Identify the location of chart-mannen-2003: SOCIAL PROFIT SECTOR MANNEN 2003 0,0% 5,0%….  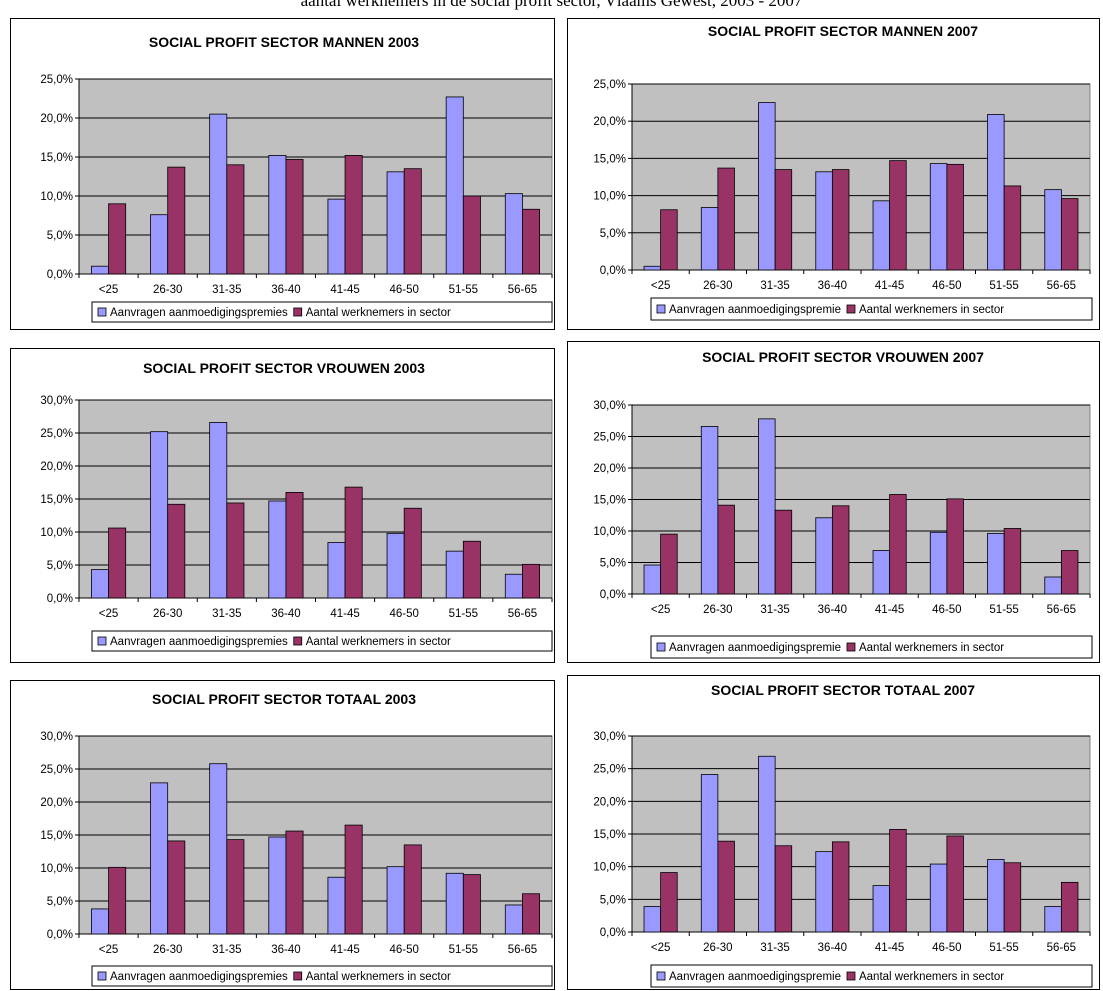
(296, 178).